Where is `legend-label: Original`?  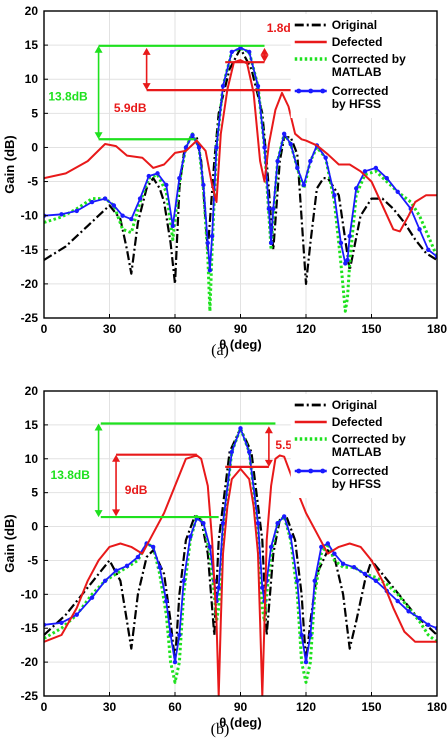
legend-label: Original is located at coordinates (354, 25).